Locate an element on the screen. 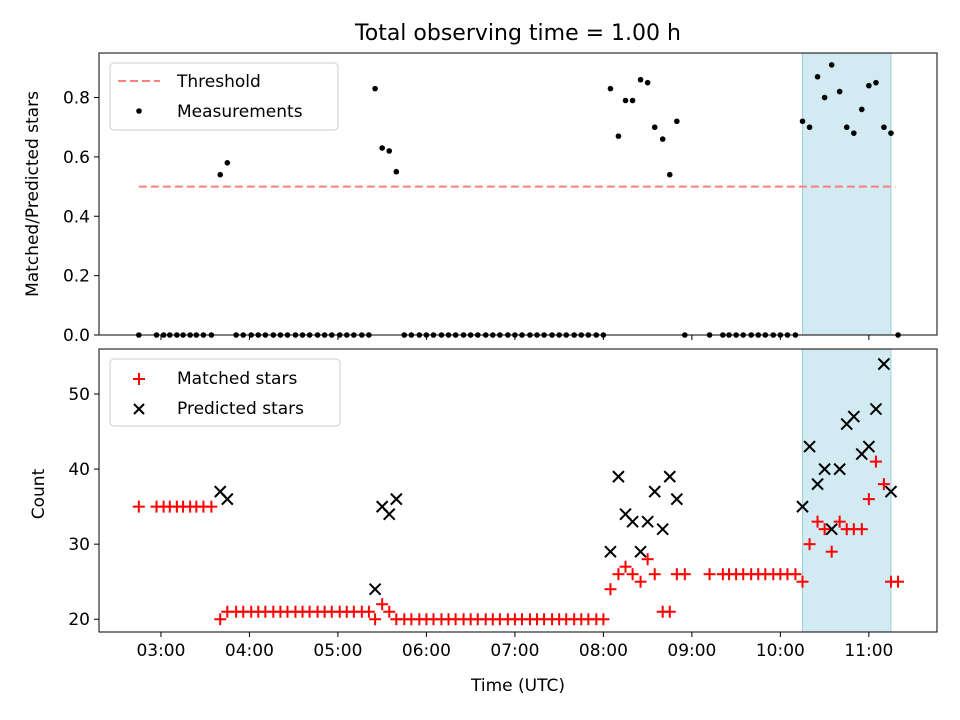 The width and height of the screenshot is (960, 720). y-tick-label: 0.2 is located at coordinates (76, 277).